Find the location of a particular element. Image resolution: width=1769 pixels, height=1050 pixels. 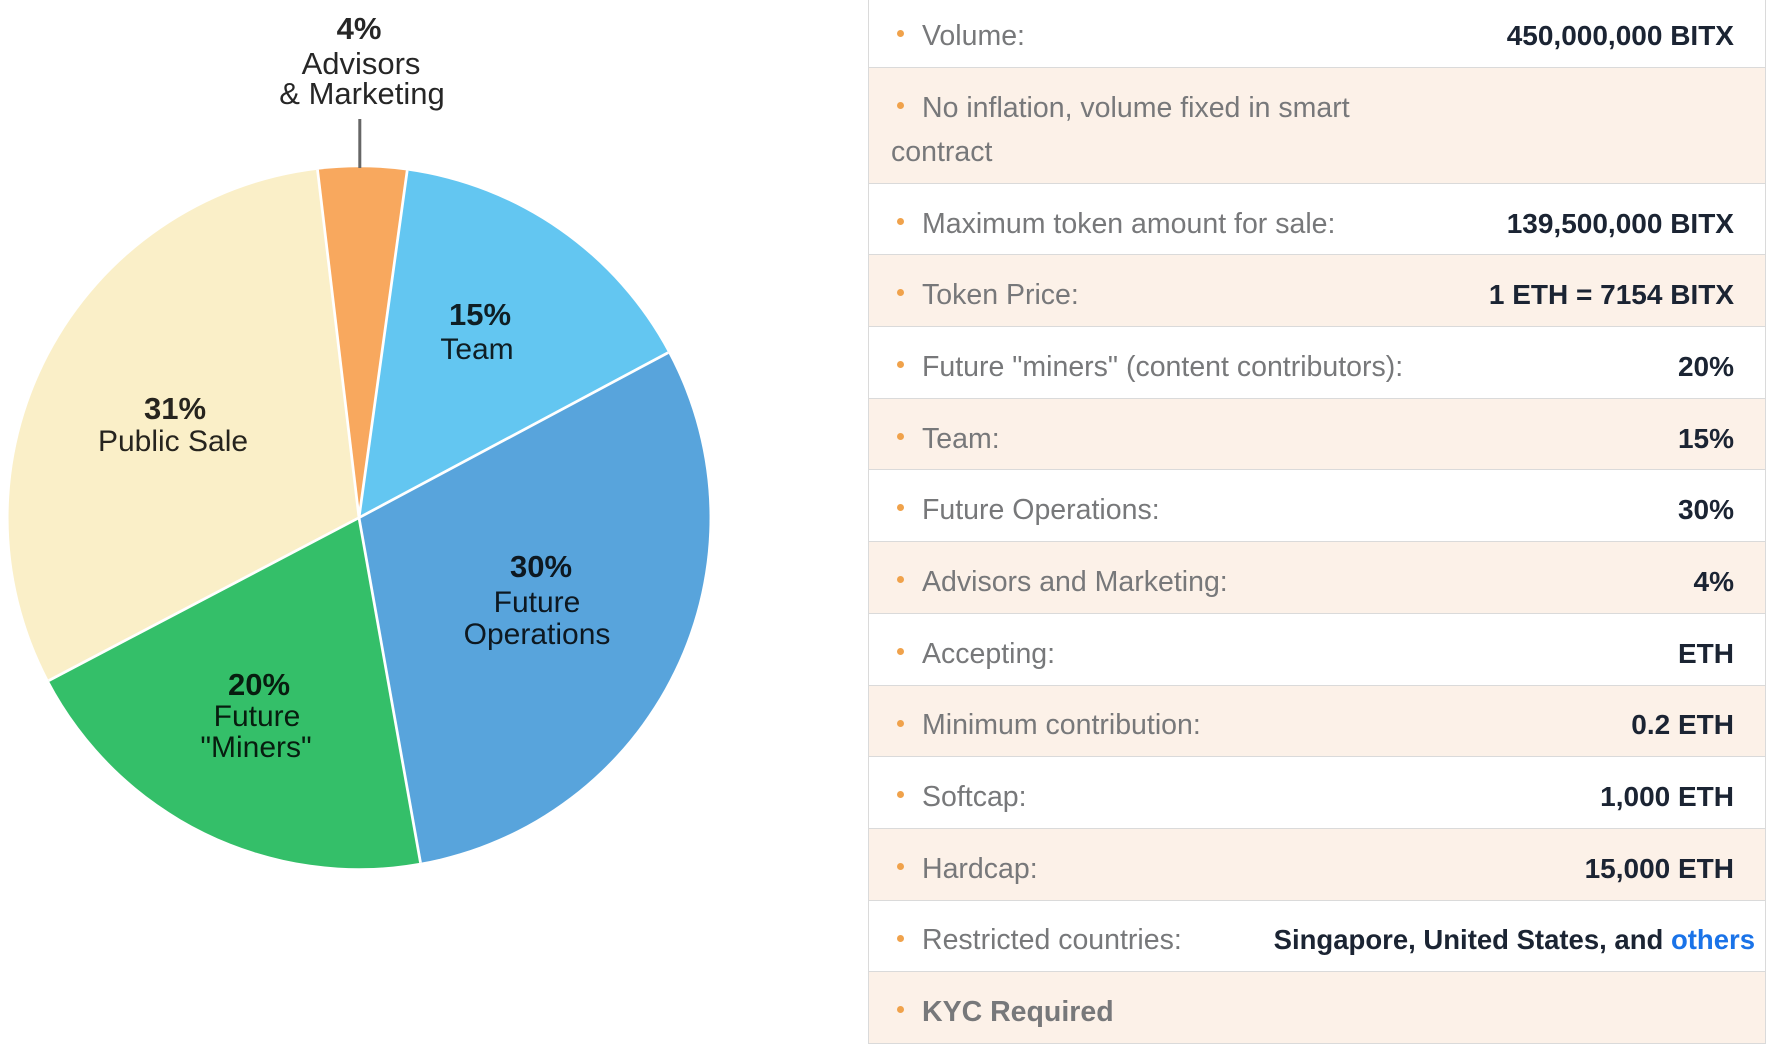

svg-text: Team is located at coordinates (476, 349).